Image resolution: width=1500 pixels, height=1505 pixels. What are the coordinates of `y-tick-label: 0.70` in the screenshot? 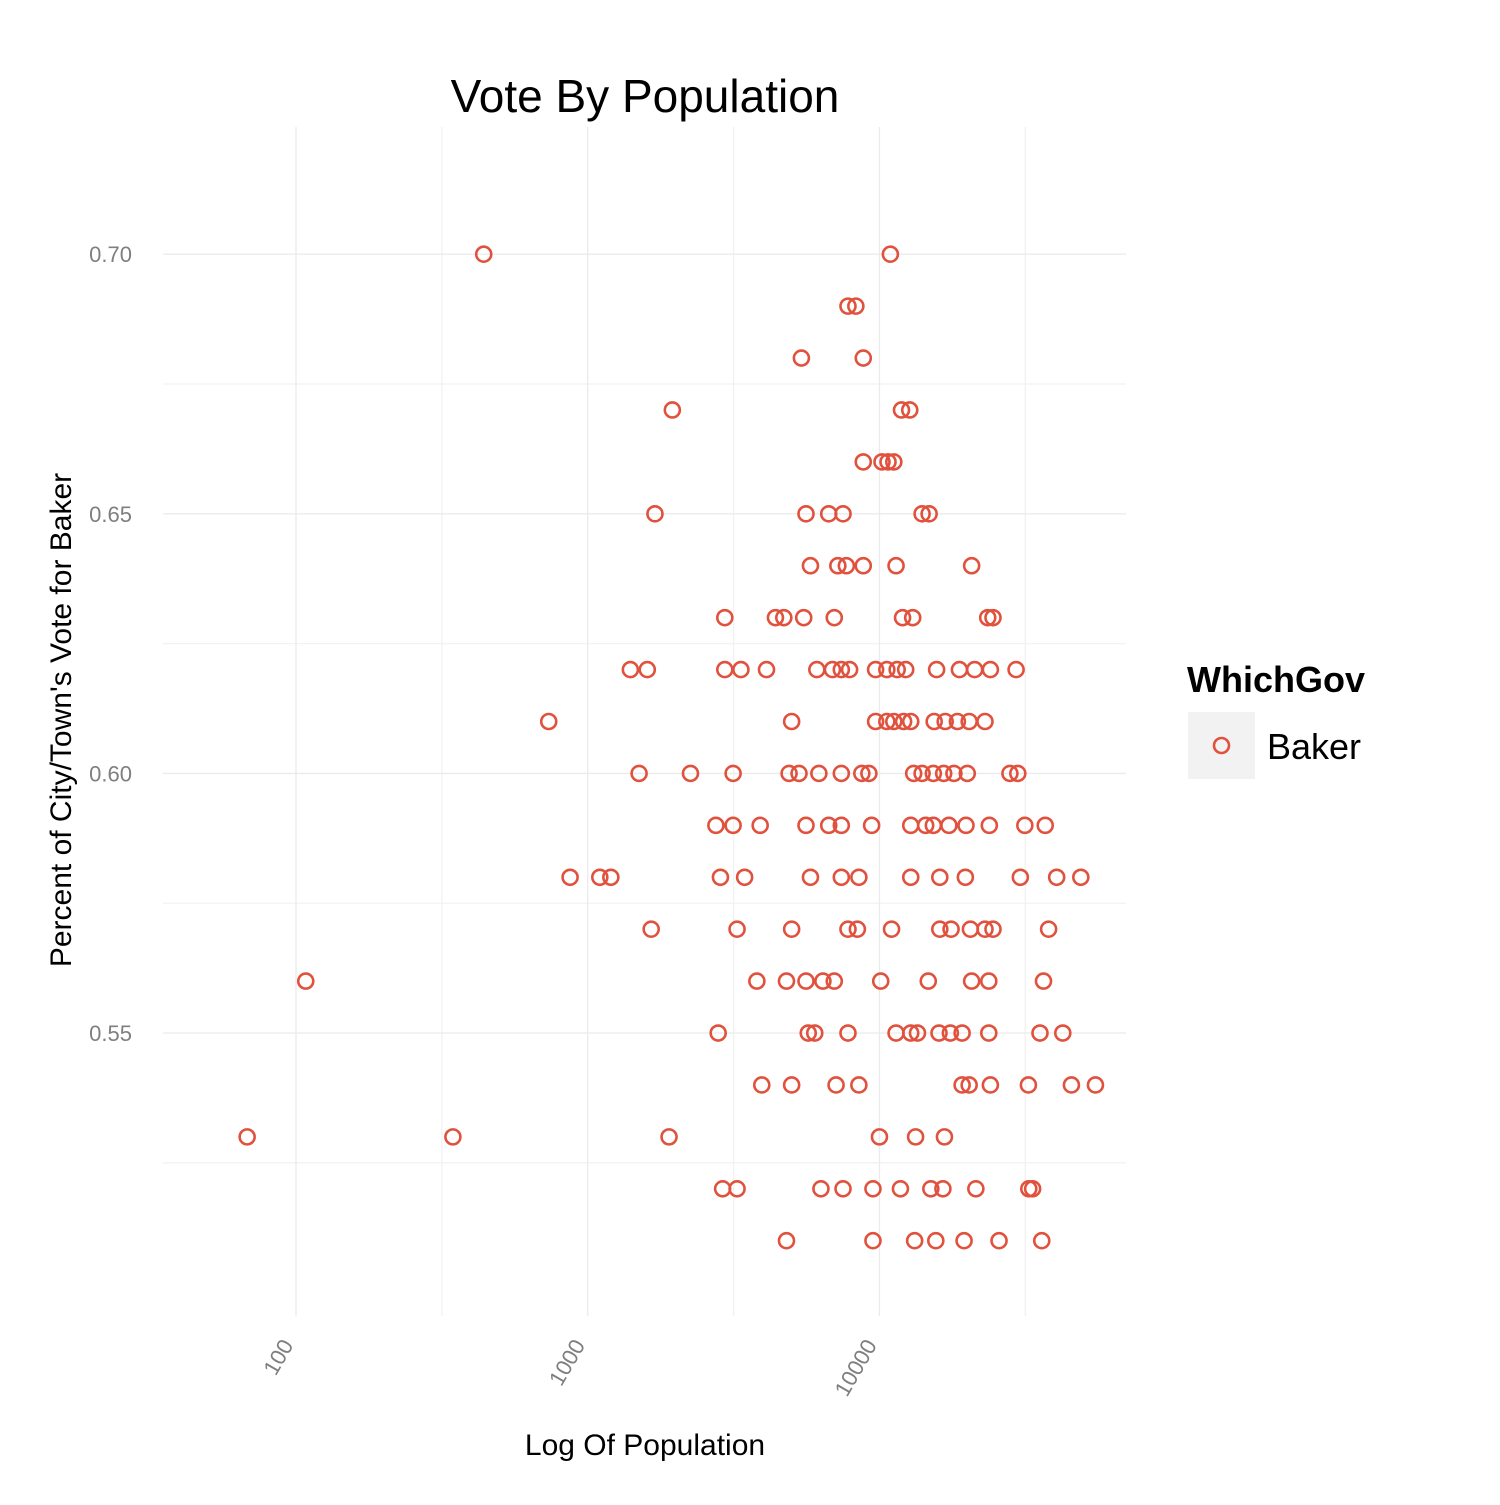 It's located at (110, 254).